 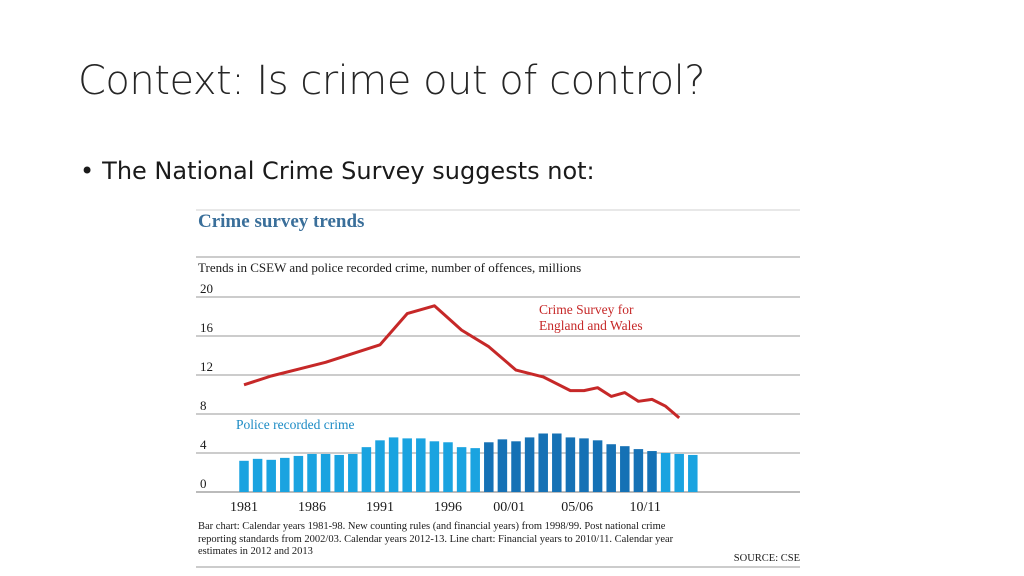 I want to click on bullet-text: The National Crime Survey suggests not:, so click(x=348, y=171).